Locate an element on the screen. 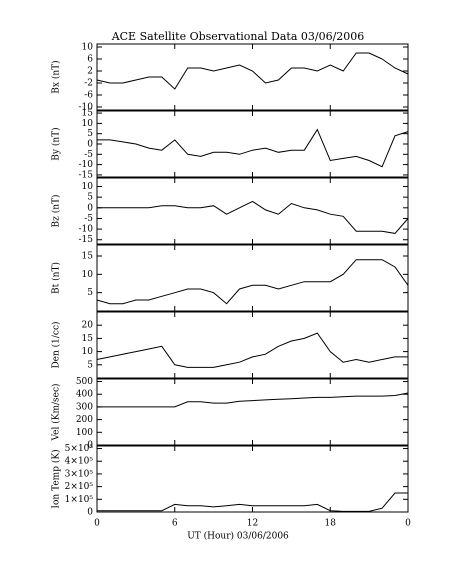 The width and height of the screenshot is (453, 566). y-tick-label: 500 is located at coordinates (84, 382).